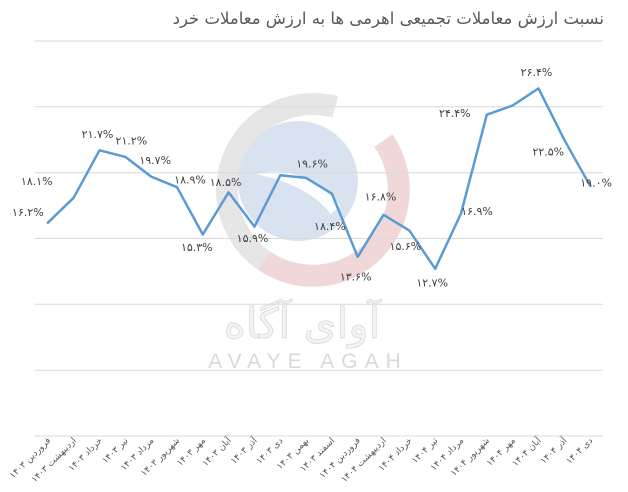 The width and height of the screenshot is (628, 492). I want to click on data-label: ۱۹.۰%, so click(596, 182).